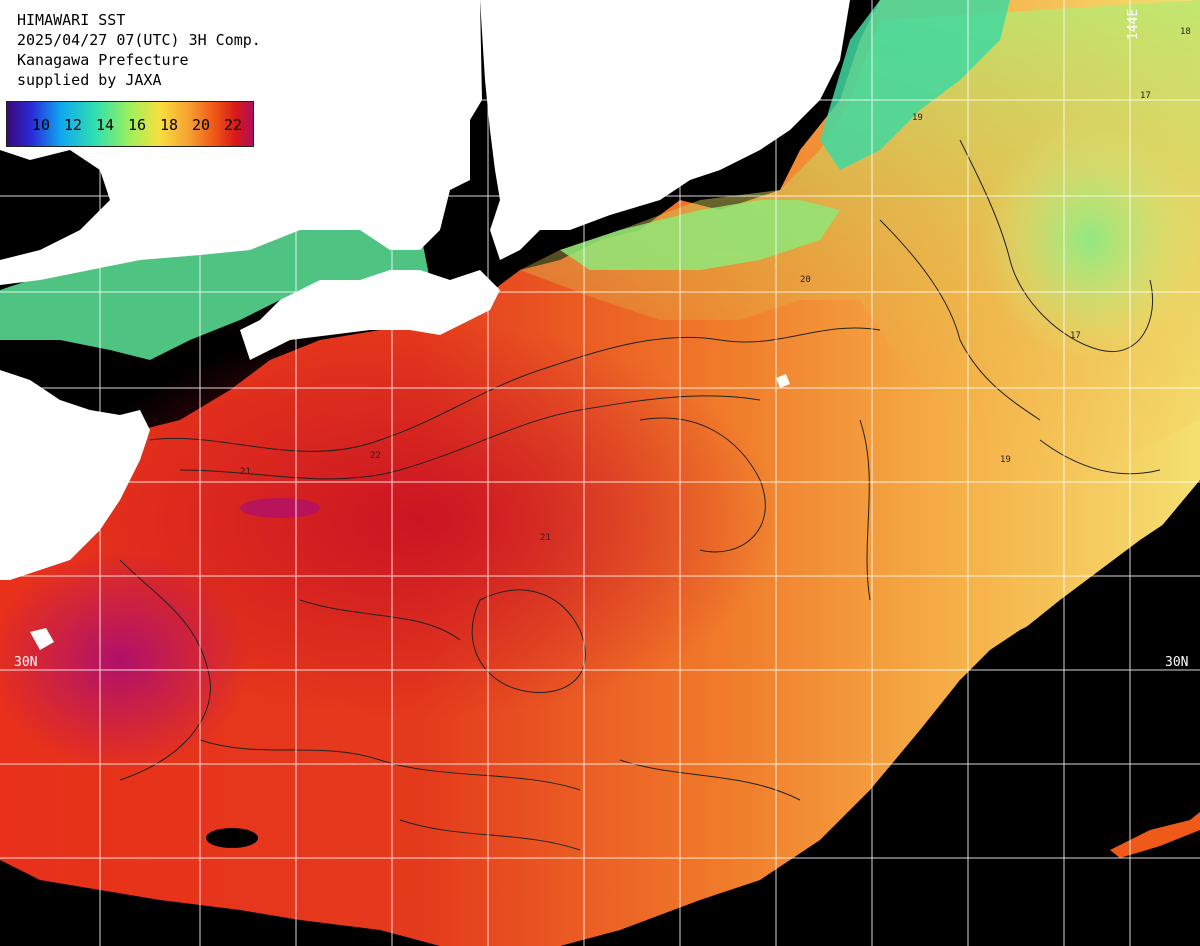  What do you see at coordinates (375, 456) in the screenshot?
I see `contour-label: 22` at bounding box center [375, 456].